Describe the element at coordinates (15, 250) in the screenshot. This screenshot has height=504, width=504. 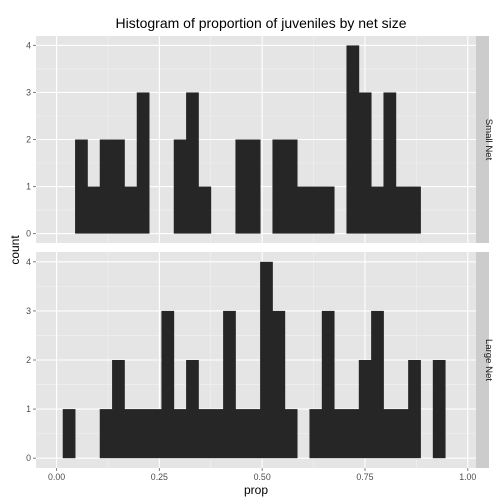
I see `y-axis-title: count` at that location.